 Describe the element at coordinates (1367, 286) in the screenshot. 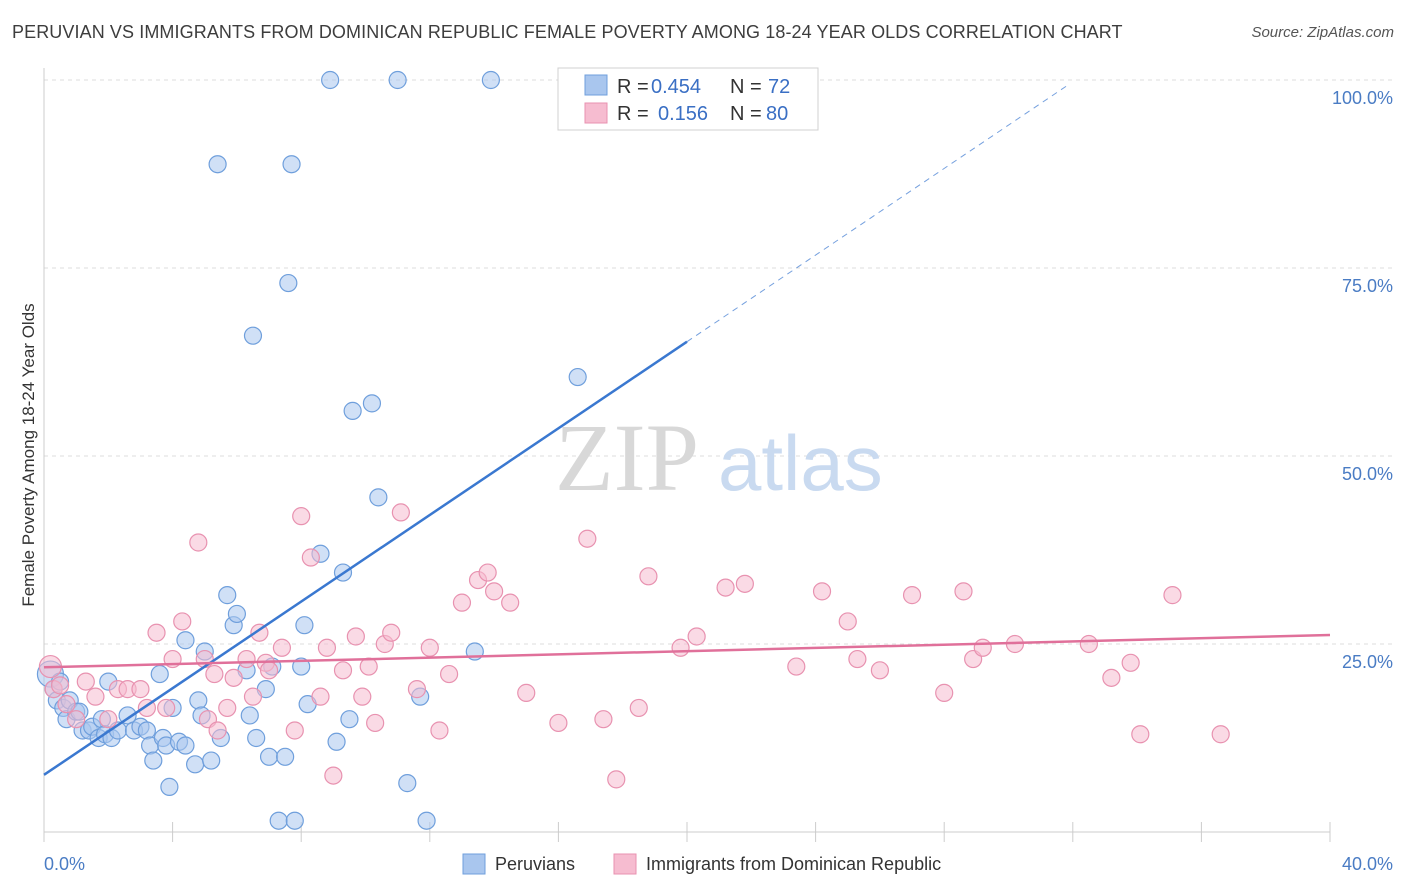

I see `y-tick-label-2: 75.0%` at that location.